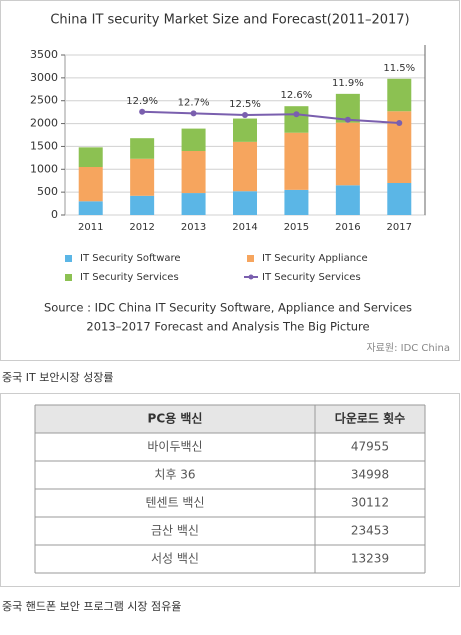 Image resolution: width=461 pixels, height=635 pixels. What do you see at coordinates (44, 168) in the screenshot?
I see `y-tick-label: 1000` at bounding box center [44, 168].